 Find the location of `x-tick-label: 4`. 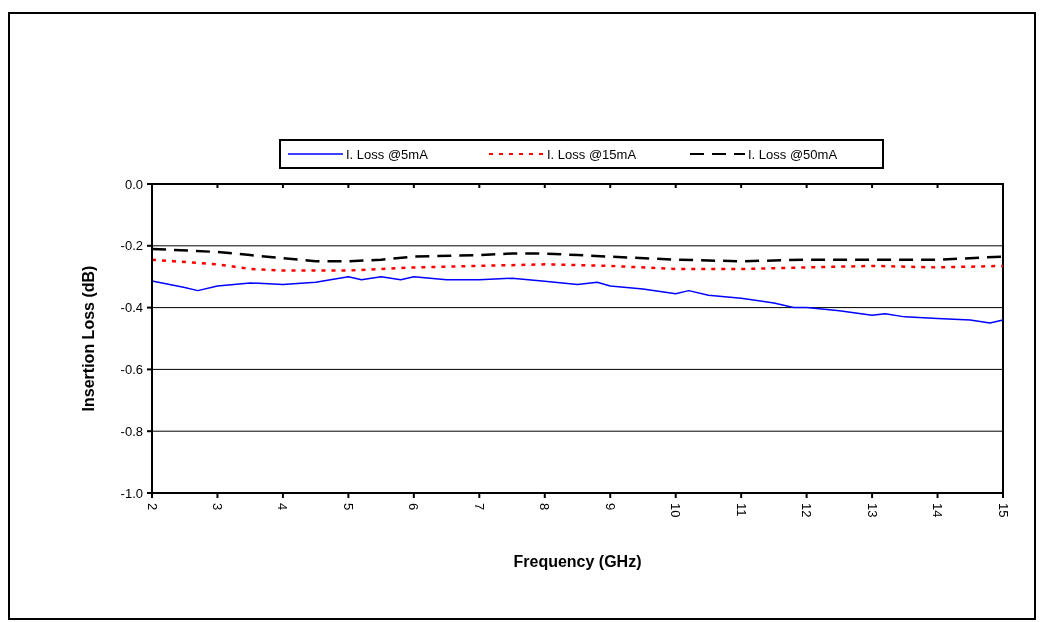

x-tick-label: 4 is located at coordinates (283, 507).